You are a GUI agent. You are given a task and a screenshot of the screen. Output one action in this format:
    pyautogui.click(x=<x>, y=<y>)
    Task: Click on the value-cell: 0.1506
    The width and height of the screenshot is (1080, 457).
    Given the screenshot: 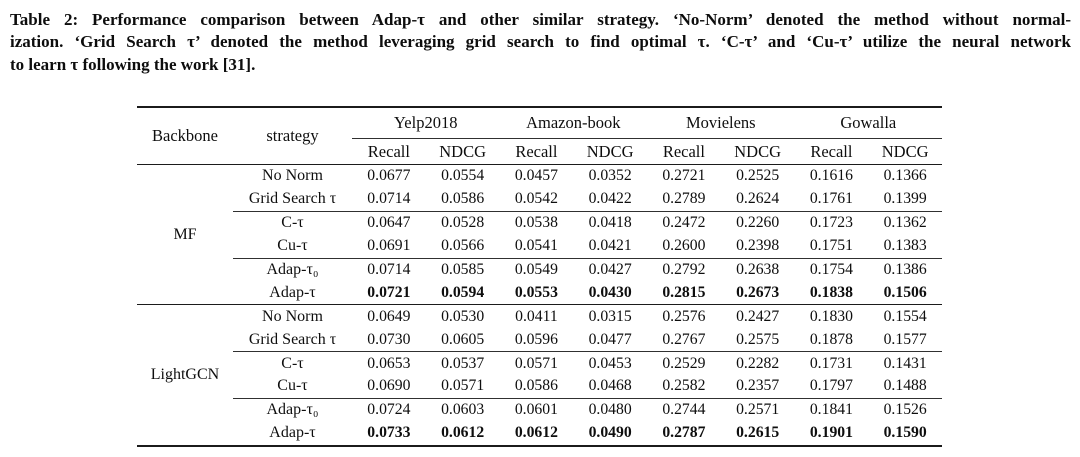 What is the action you would take?
    pyautogui.click(x=905, y=292)
    